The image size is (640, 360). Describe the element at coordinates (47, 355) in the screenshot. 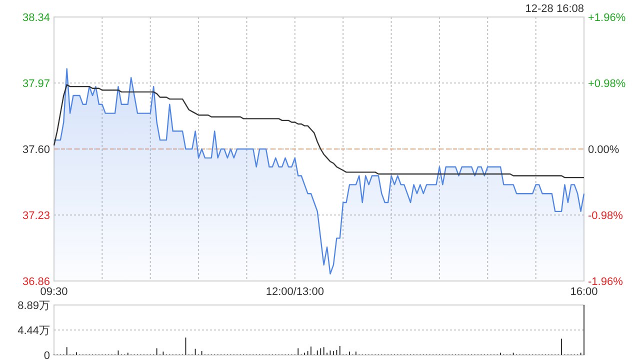

I see `y-tick-label: 0` at that location.